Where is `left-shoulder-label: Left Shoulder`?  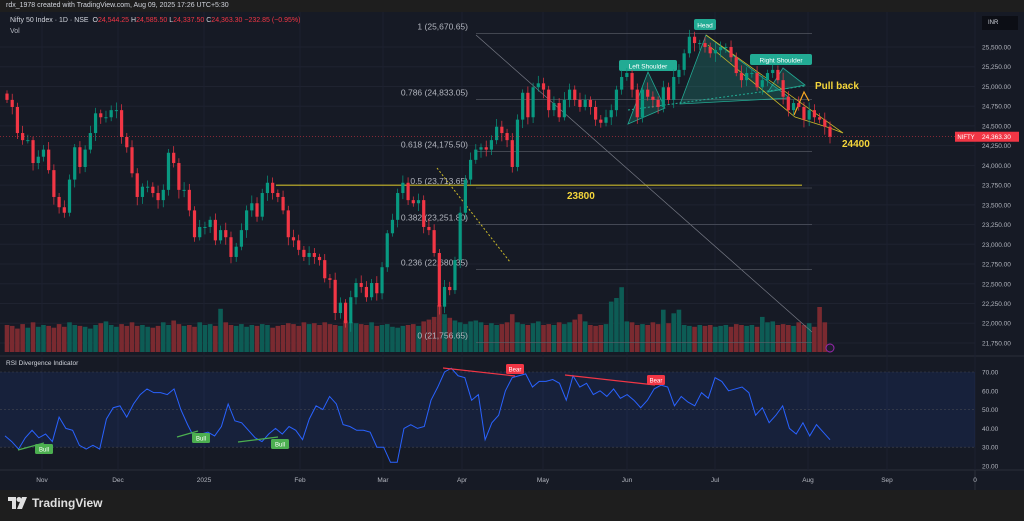 left-shoulder-label: Left Shoulder is located at coordinates (649, 67).